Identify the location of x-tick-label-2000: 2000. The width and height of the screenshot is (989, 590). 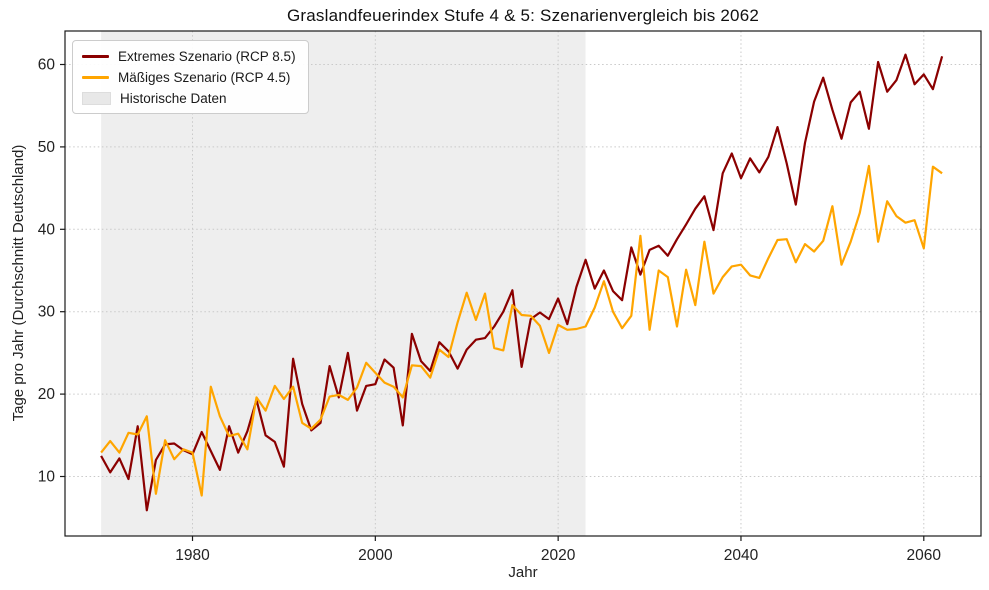
(375, 555).